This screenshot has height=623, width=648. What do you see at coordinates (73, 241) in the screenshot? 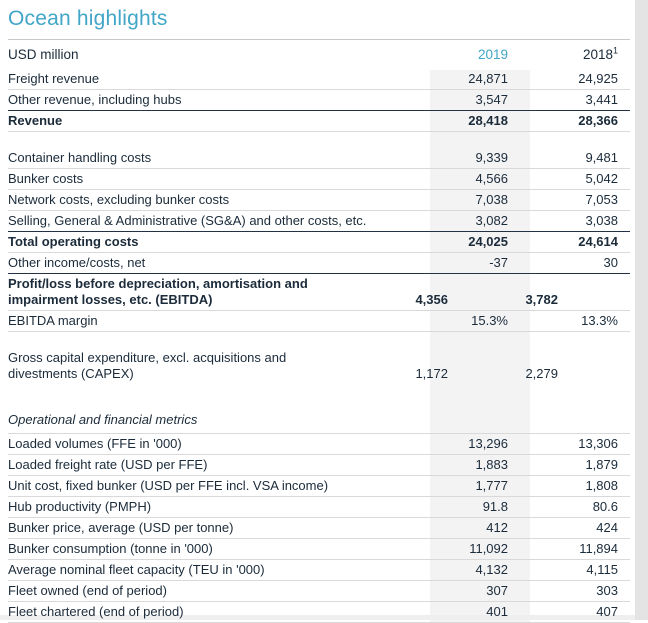
I see `row-label: Total operating costs` at bounding box center [73, 241].